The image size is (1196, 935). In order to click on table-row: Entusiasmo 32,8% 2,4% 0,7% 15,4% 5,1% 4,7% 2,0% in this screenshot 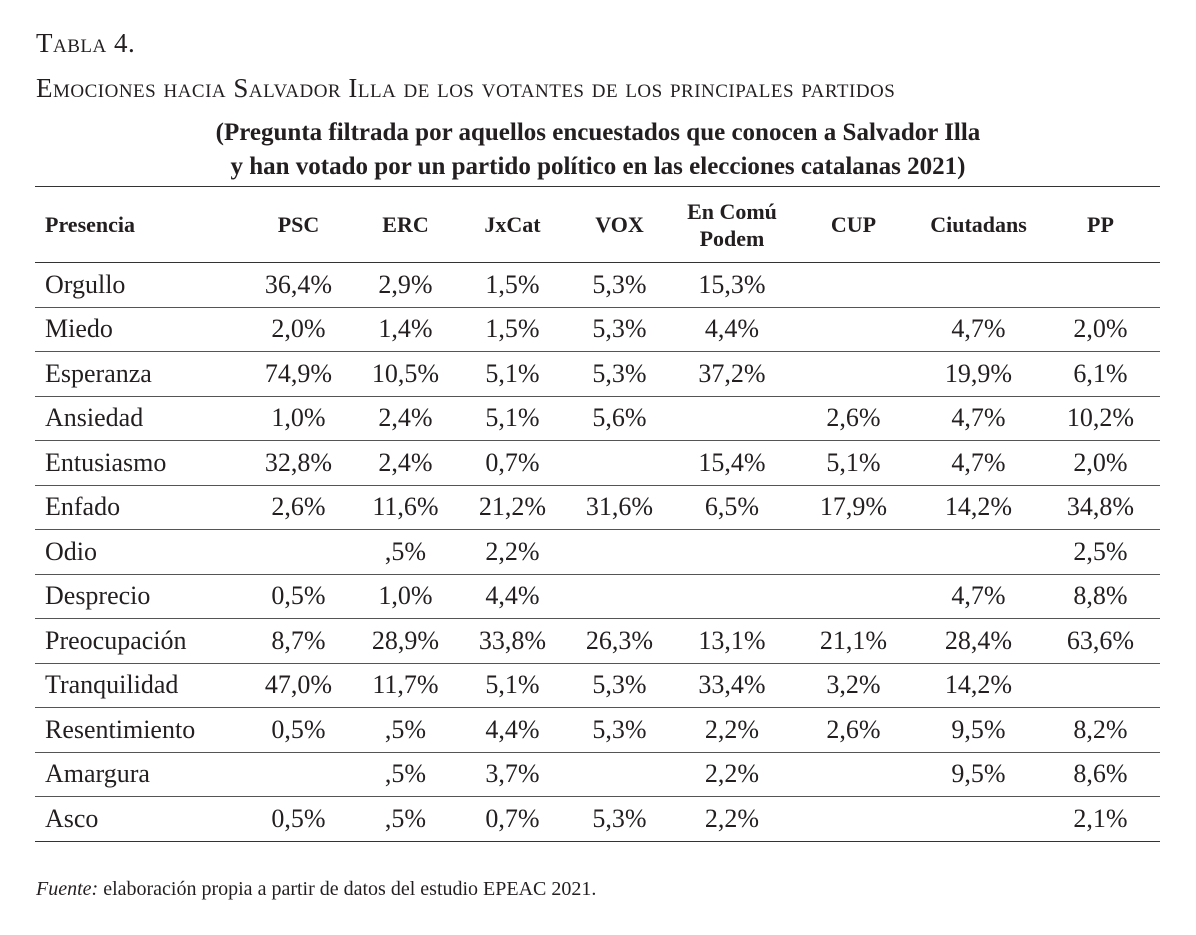, I will do `click(597, 463)`.